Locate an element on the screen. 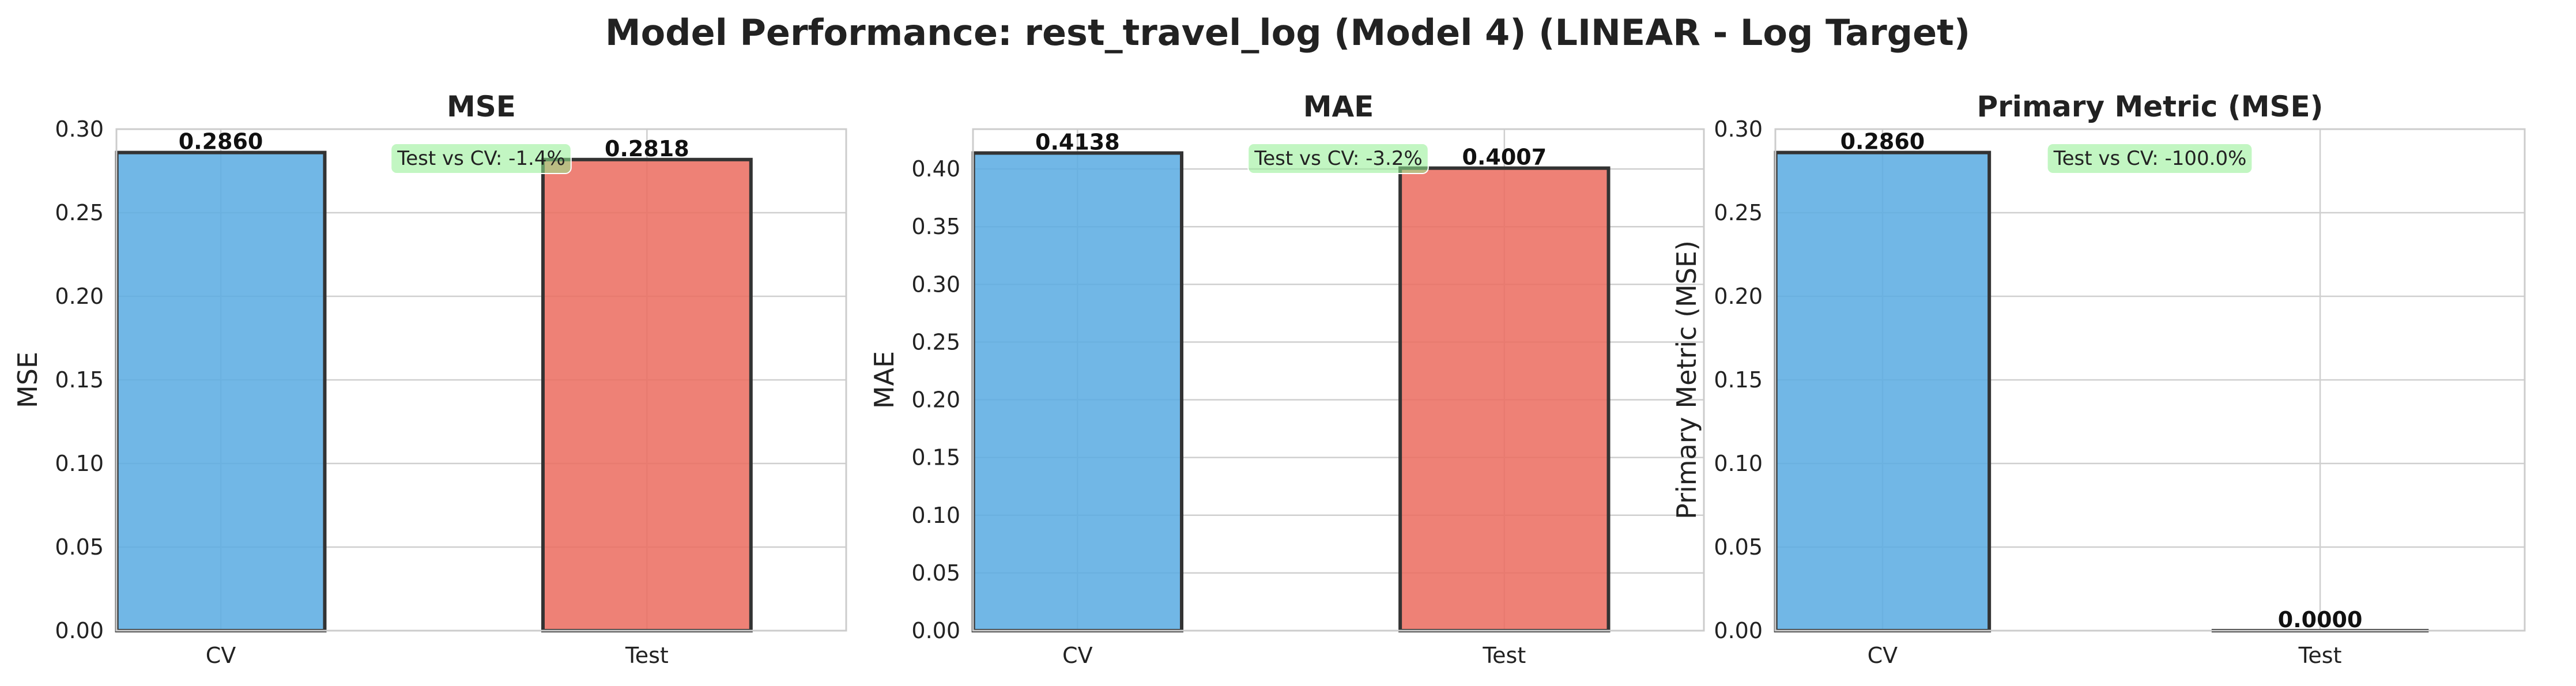 This screenshot has height=686, width=2576. comparison-annotation: Test vs CV: -100.0% is located at coordinates (2149, 158).